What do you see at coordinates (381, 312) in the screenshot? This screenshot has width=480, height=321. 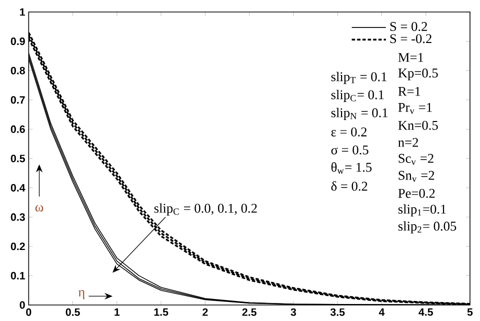 I see `x-tick-label: 4` at bounding box center [381, 312].